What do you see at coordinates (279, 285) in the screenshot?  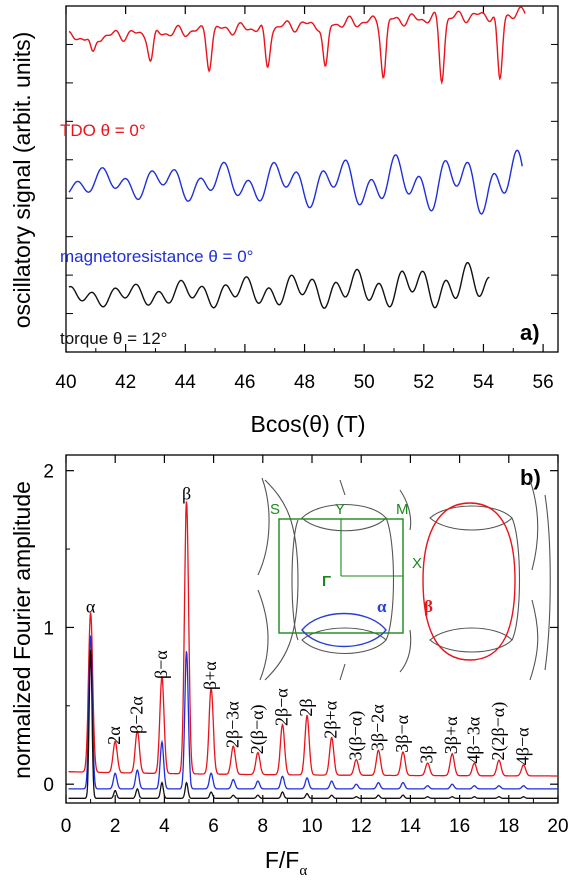 I see `panel-a-trace-torque` at bounding box center [279, 285].